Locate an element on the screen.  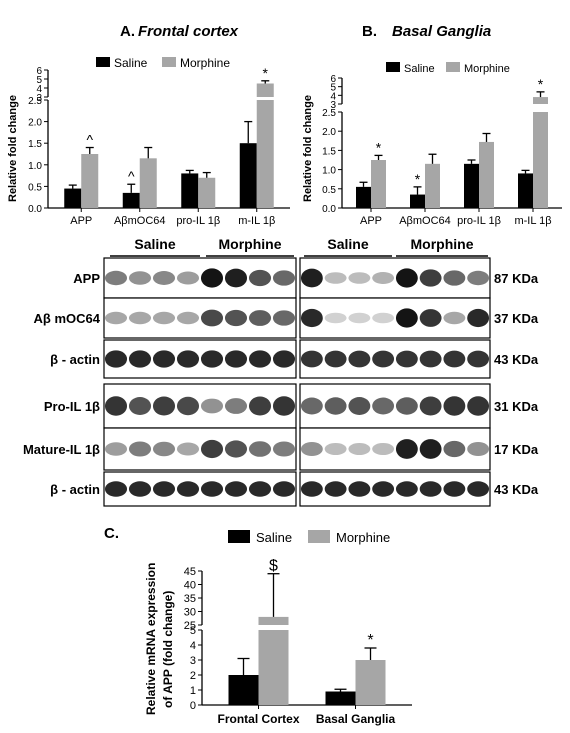
panel-c-ytick-label: 3 is located at coordinates (193, 661).